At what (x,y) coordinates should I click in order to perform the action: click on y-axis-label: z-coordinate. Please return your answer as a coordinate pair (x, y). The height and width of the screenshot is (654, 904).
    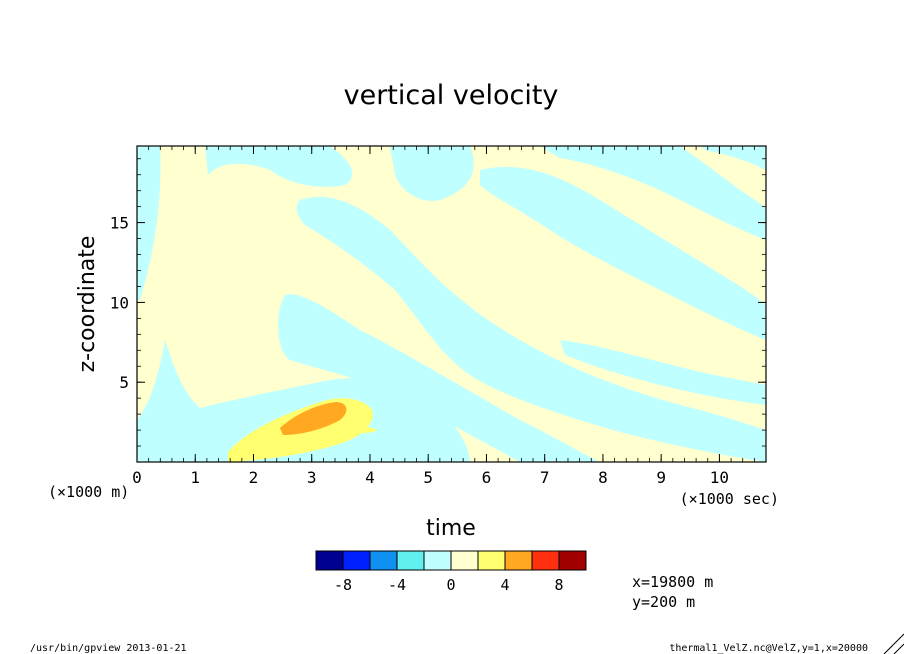
    Looking at the image, I should click on (87, 304).